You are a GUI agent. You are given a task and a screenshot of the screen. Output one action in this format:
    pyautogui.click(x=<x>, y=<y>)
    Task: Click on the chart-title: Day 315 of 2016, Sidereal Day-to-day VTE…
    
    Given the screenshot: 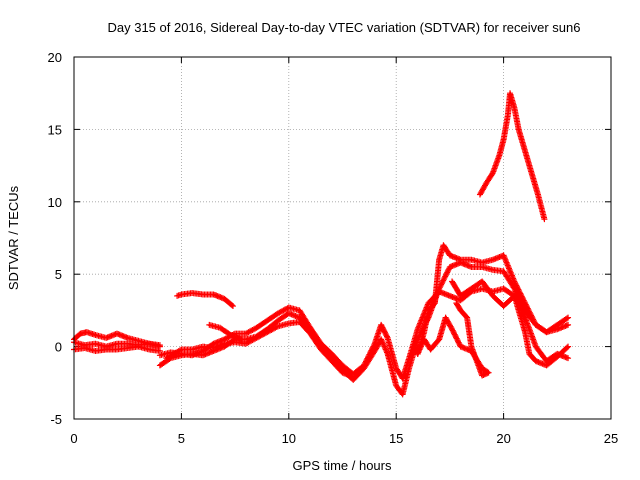 What is the action you would take?
    pyautogui.click(x=343, y=27)
    